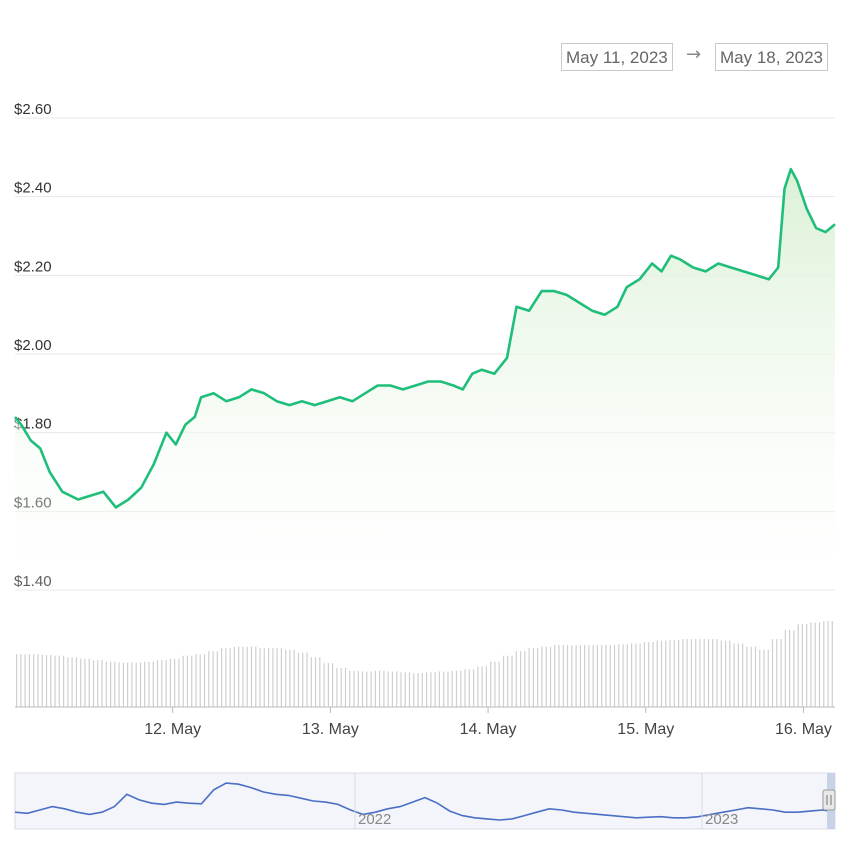  I want to click on navigator-line, so click(425, 801).